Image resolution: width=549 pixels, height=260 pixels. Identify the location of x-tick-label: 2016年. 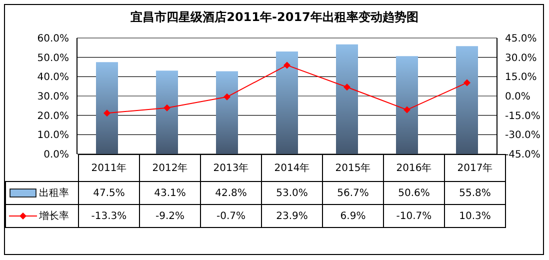
(414, 168).